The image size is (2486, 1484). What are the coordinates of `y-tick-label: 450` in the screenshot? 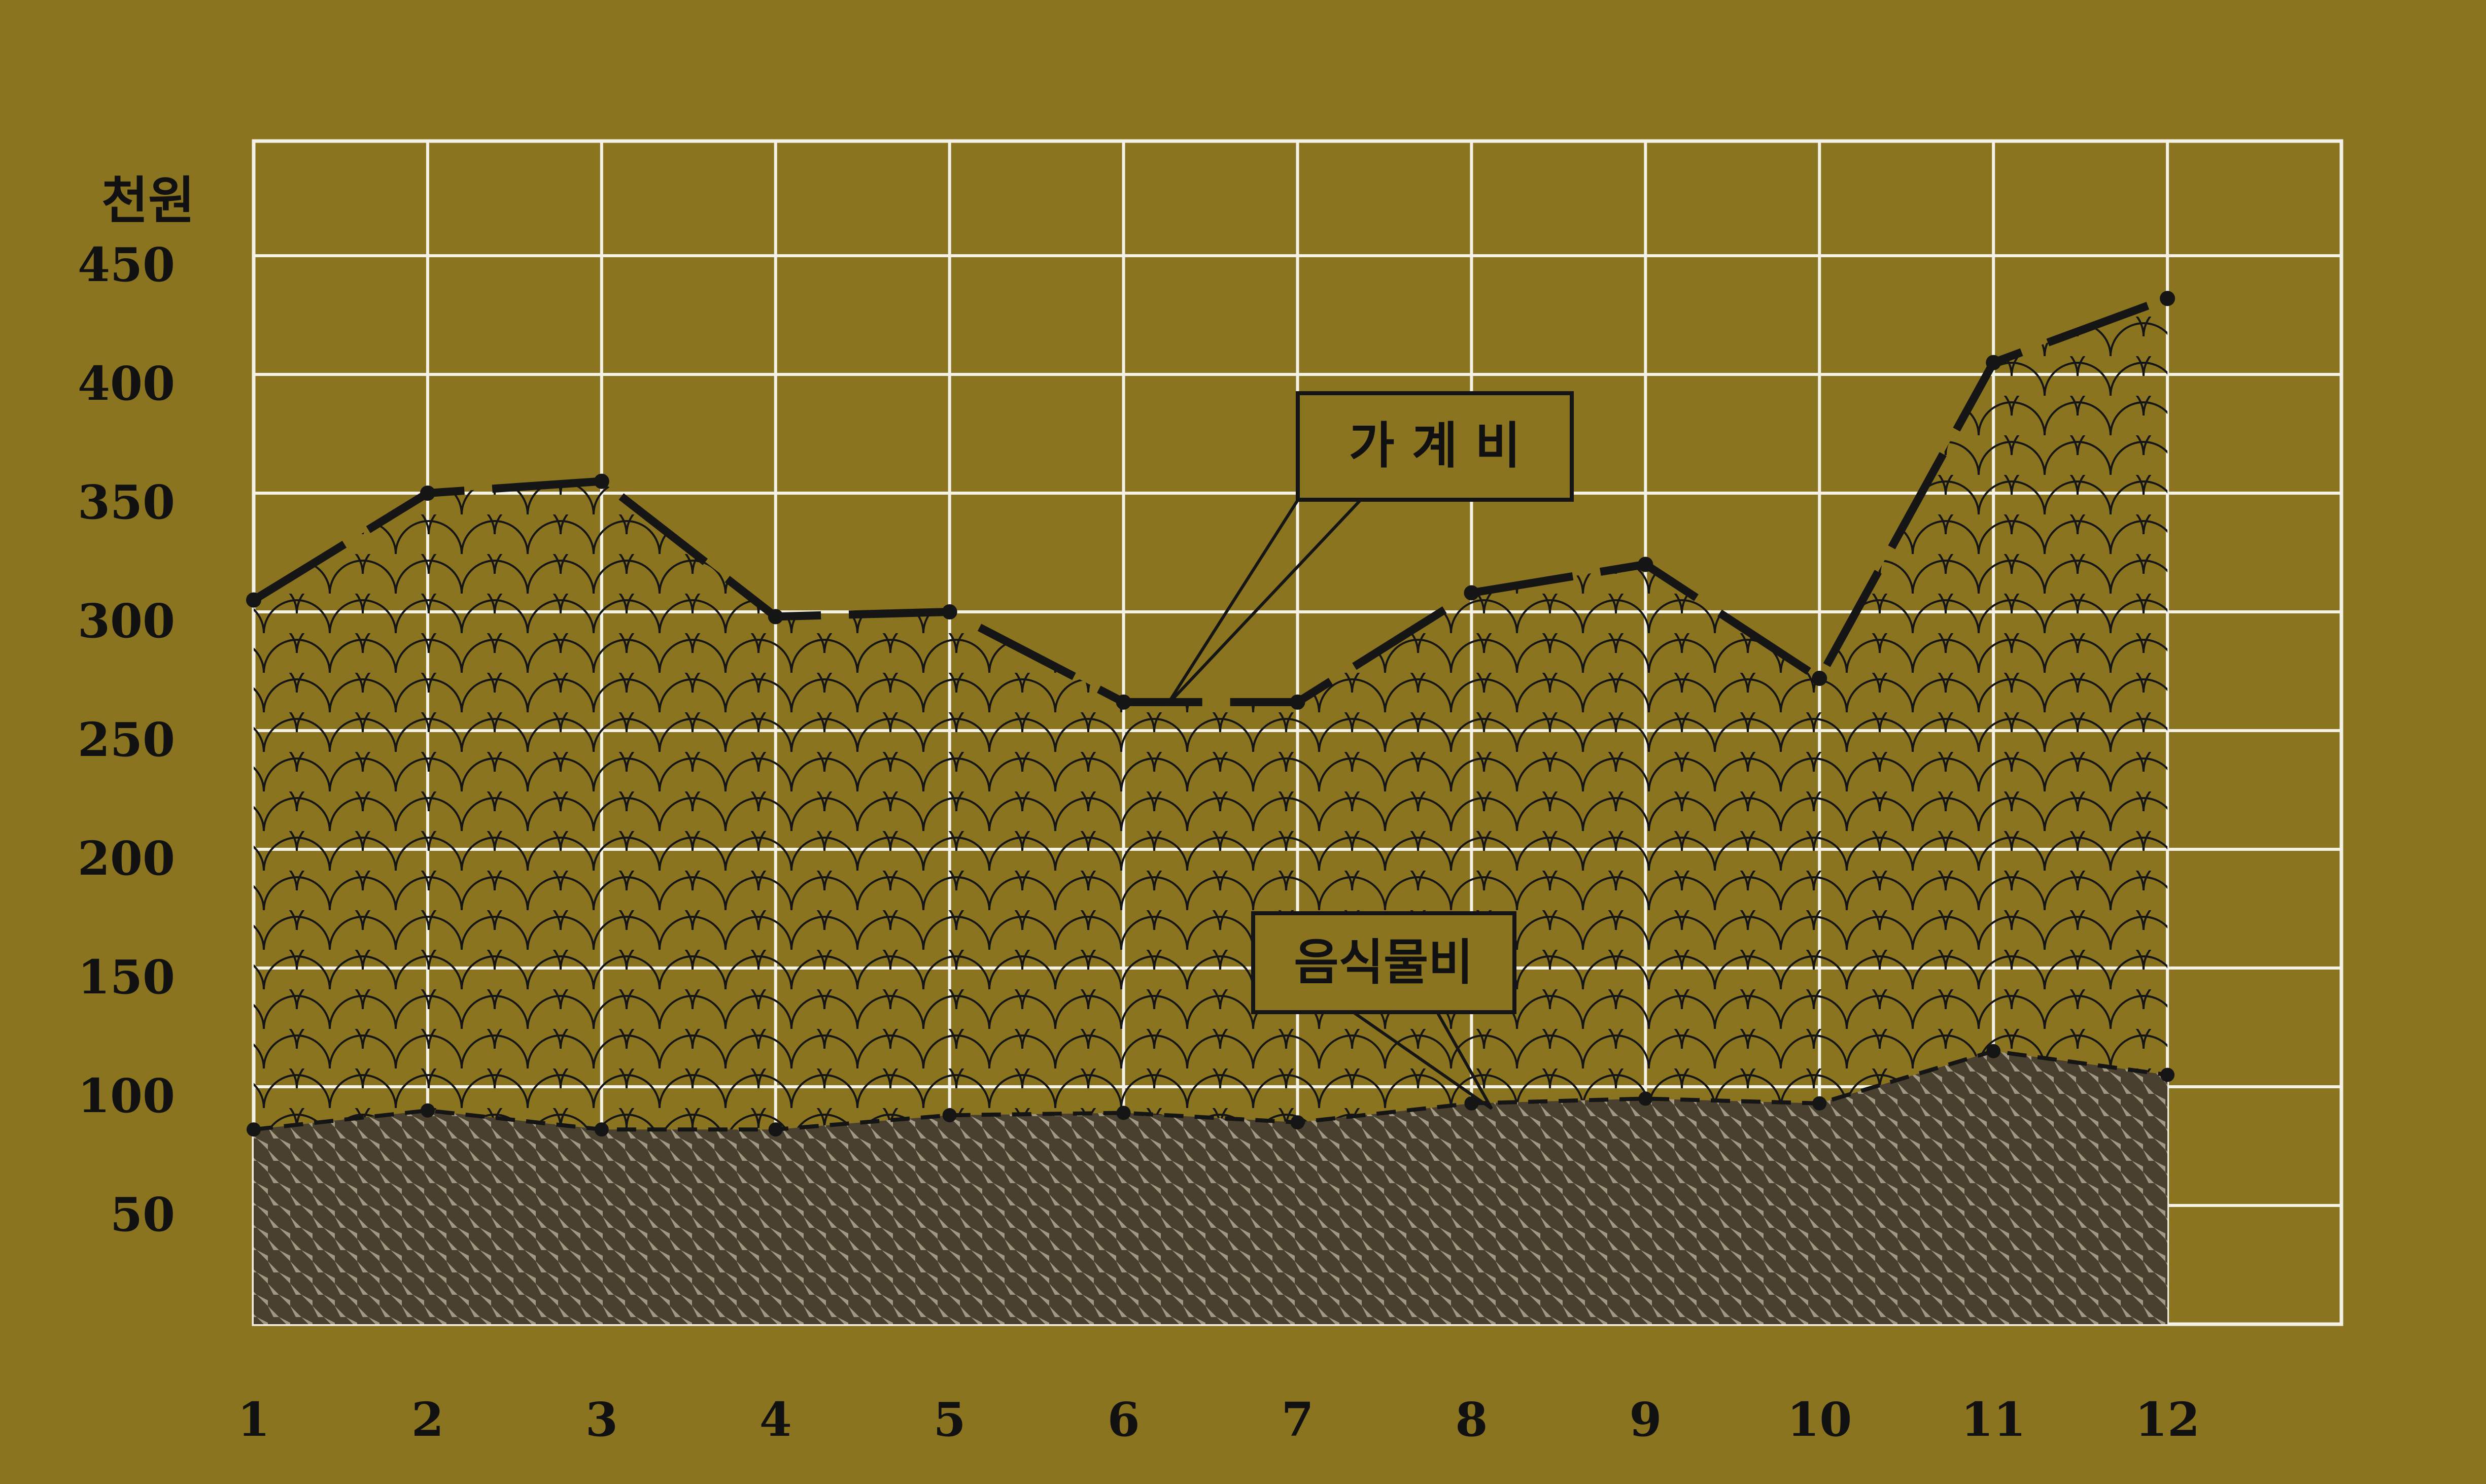 It's located at (126, 264).